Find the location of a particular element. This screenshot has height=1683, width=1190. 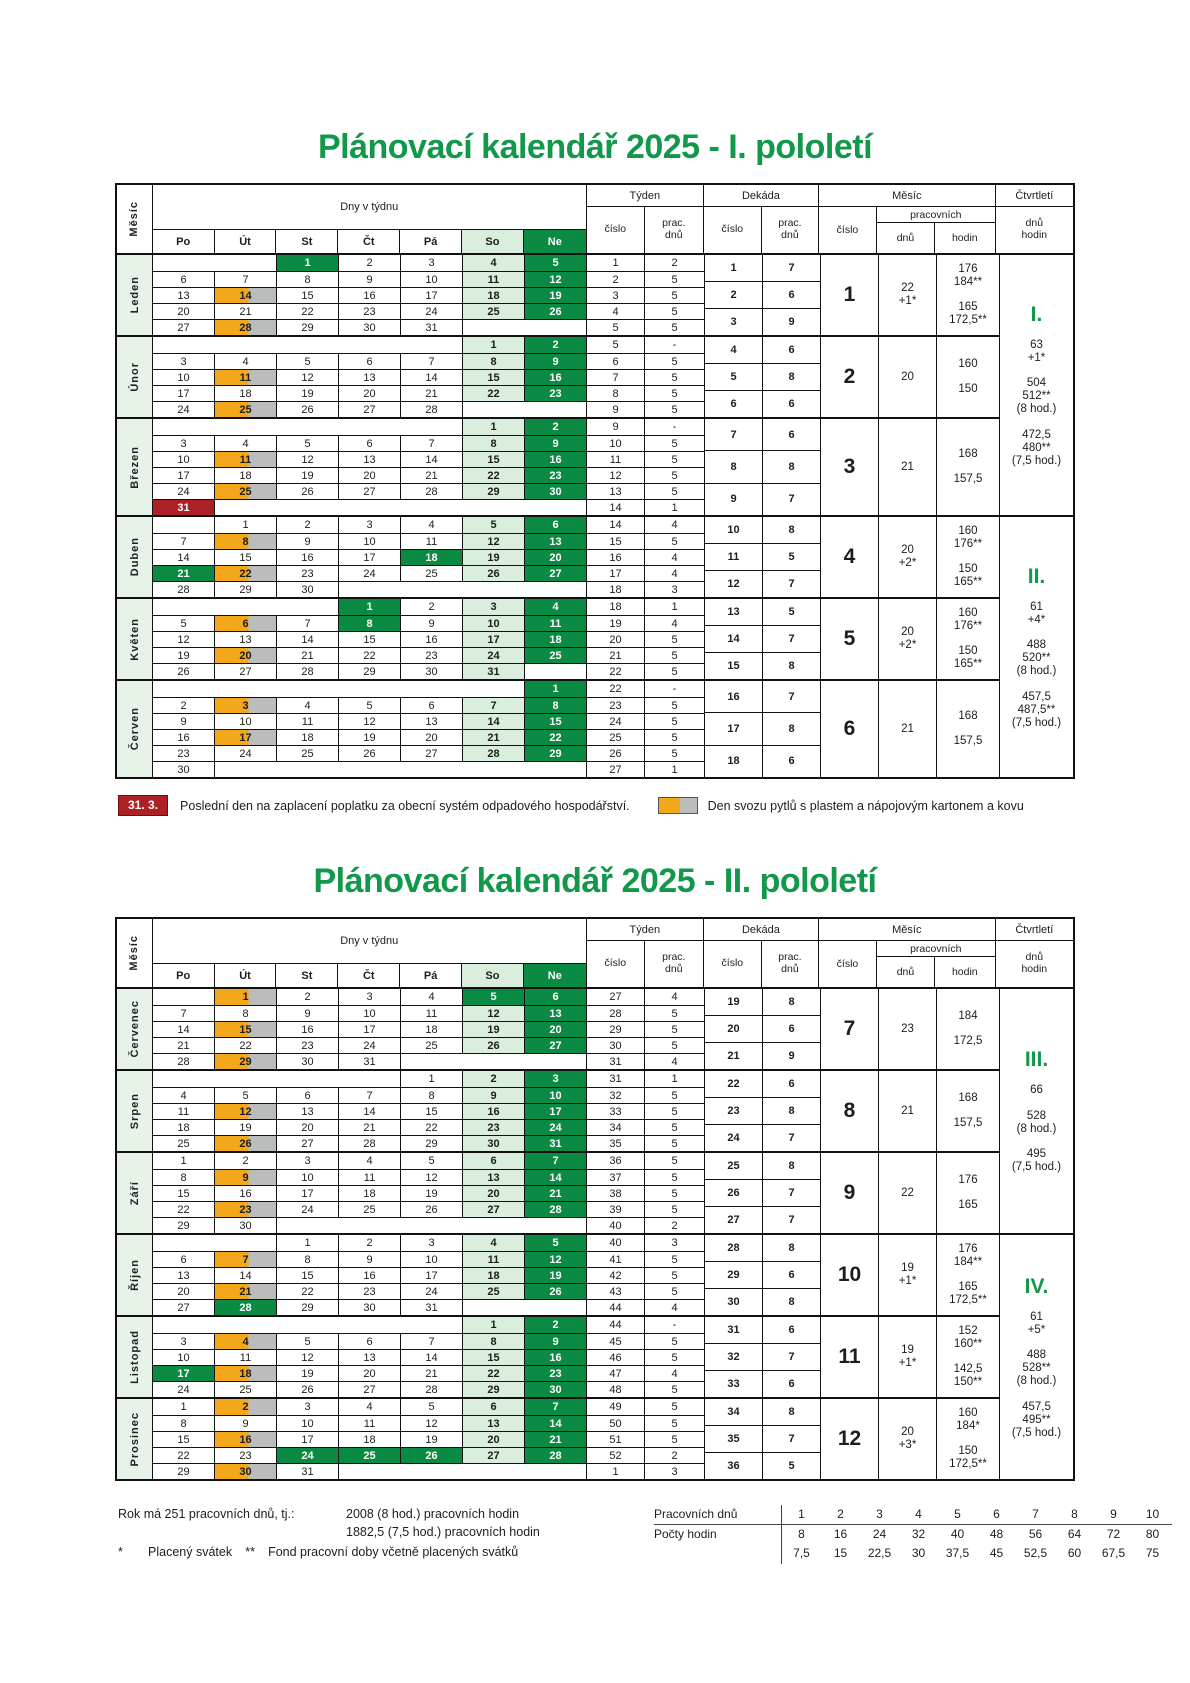

day-cell: 22 is located at coordinates (370, 655).